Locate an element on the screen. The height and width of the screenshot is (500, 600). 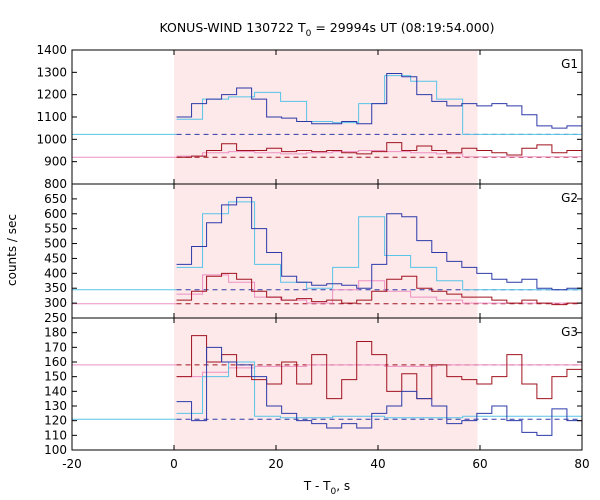
x-tick-label: 20 is located at coordinates (275, 464).